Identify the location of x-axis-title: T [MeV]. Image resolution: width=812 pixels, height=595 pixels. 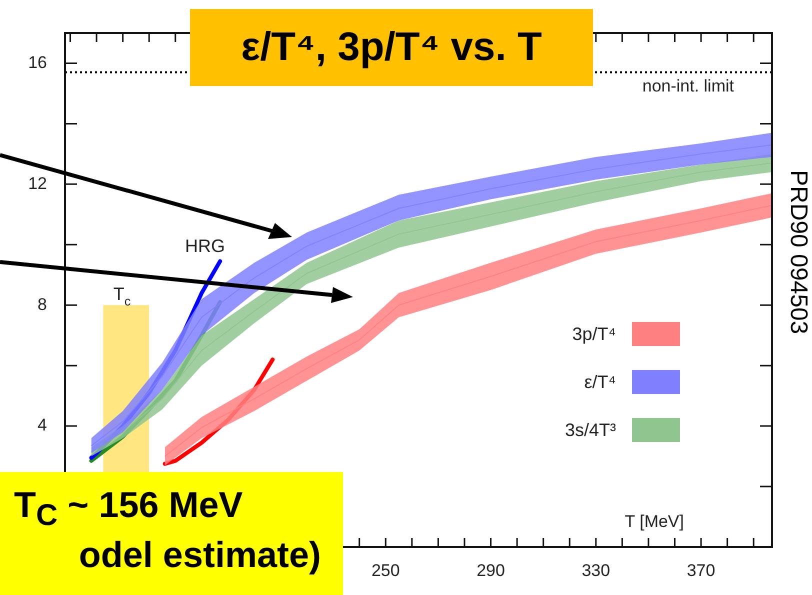
(654, 521).